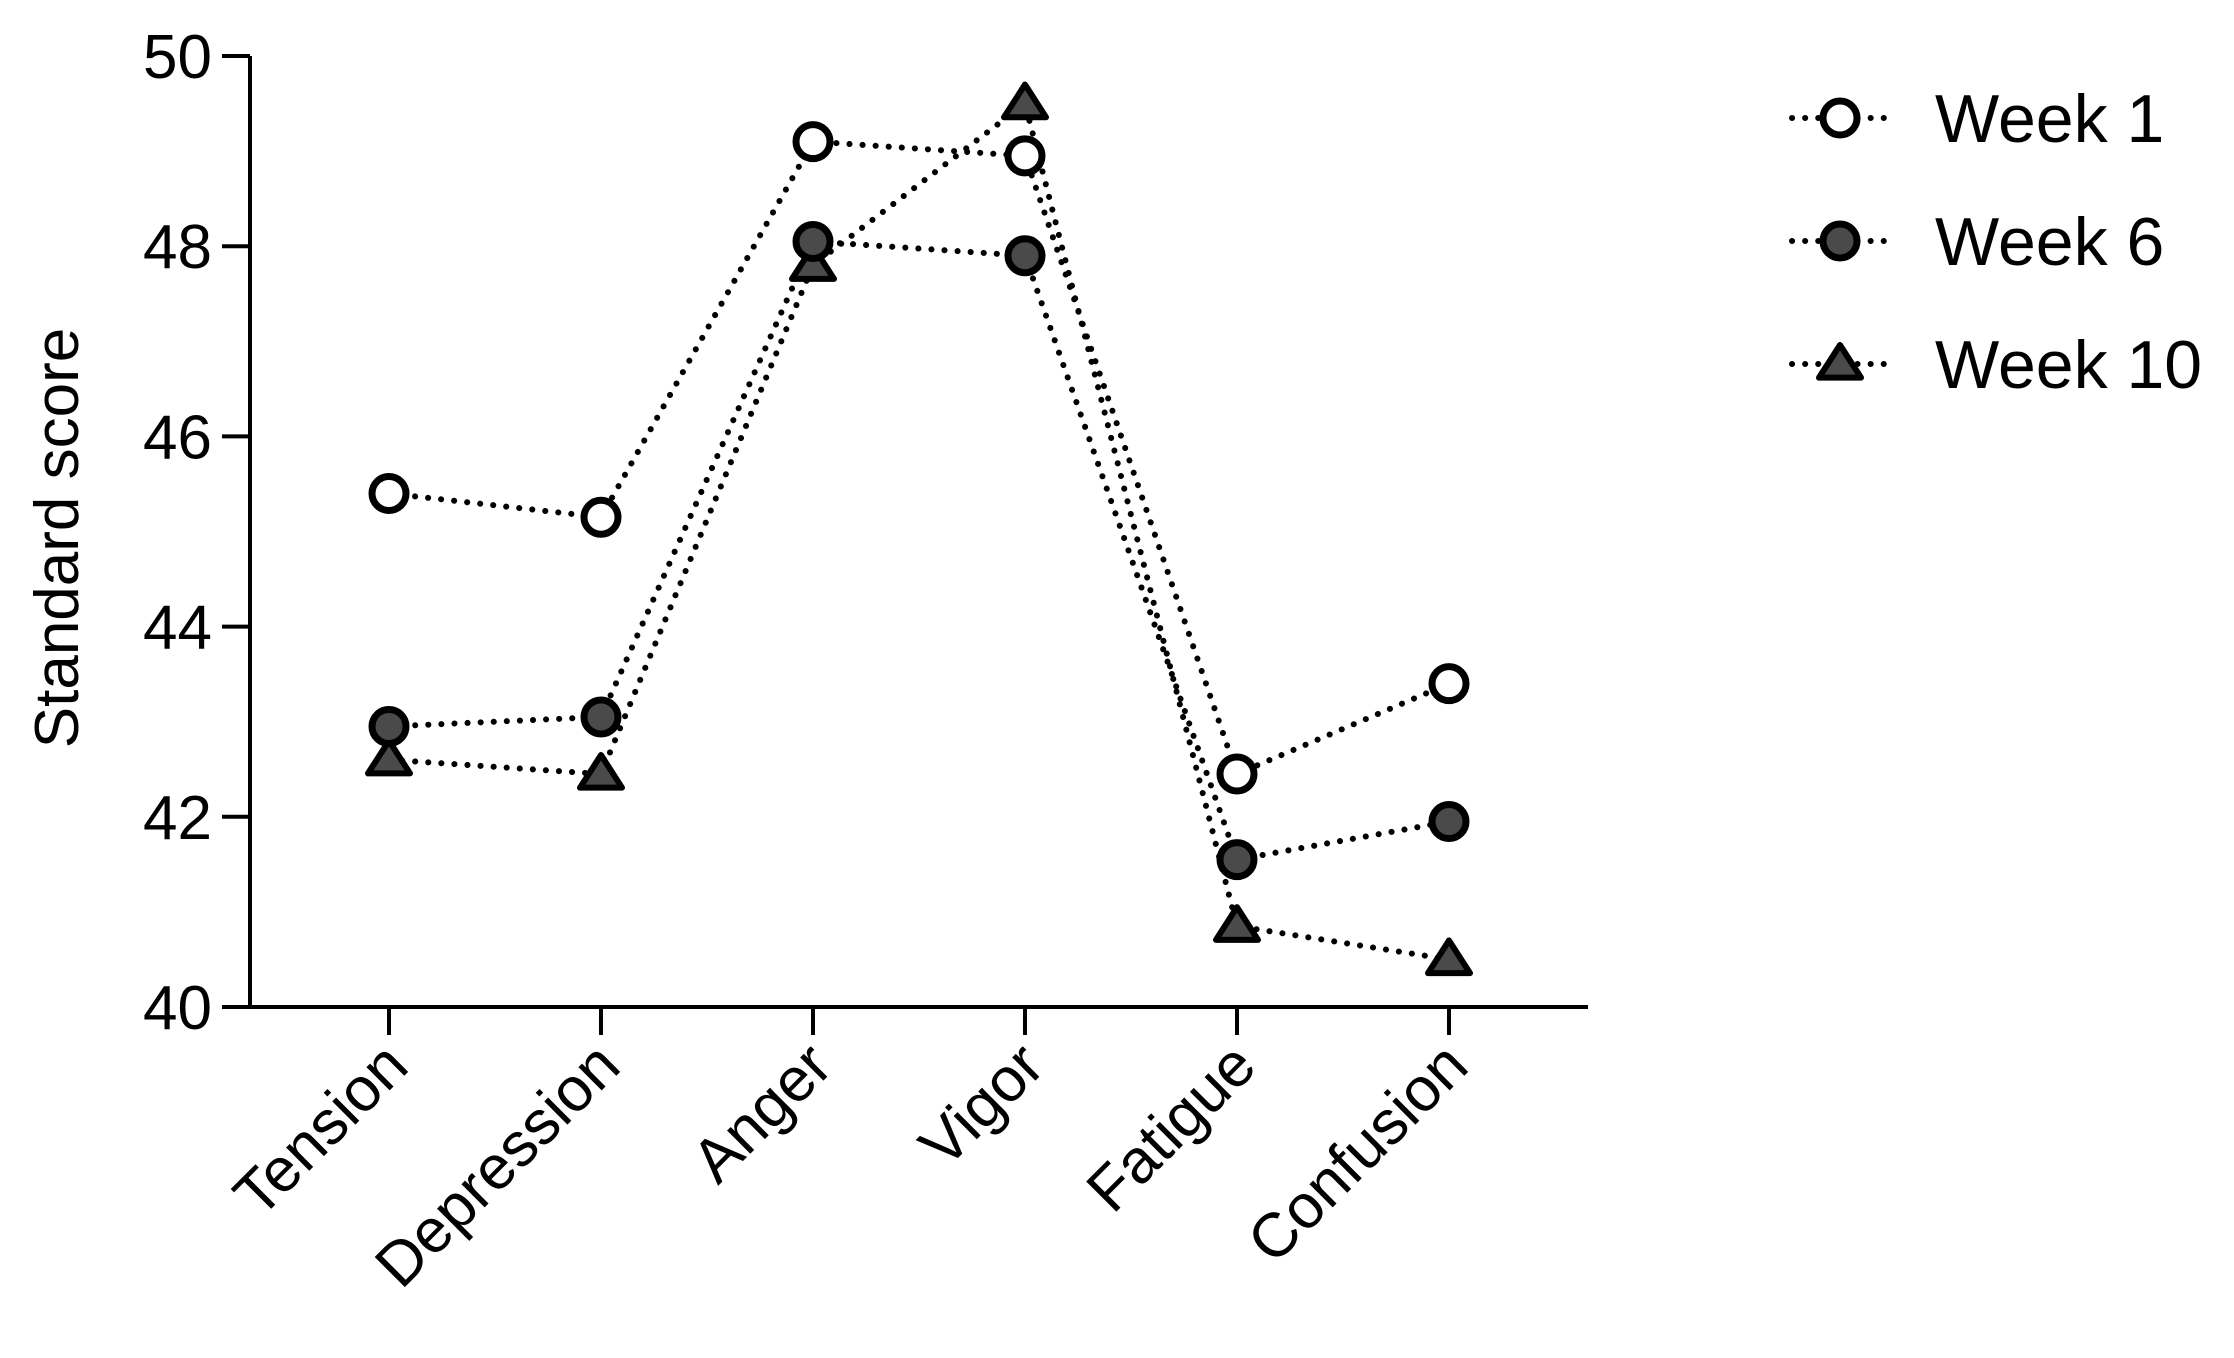 The image size is (2234, 1358). Describe the element at coordinates (389, 493) in the screenshot. I see `data-point-week-1-tension` at that location.